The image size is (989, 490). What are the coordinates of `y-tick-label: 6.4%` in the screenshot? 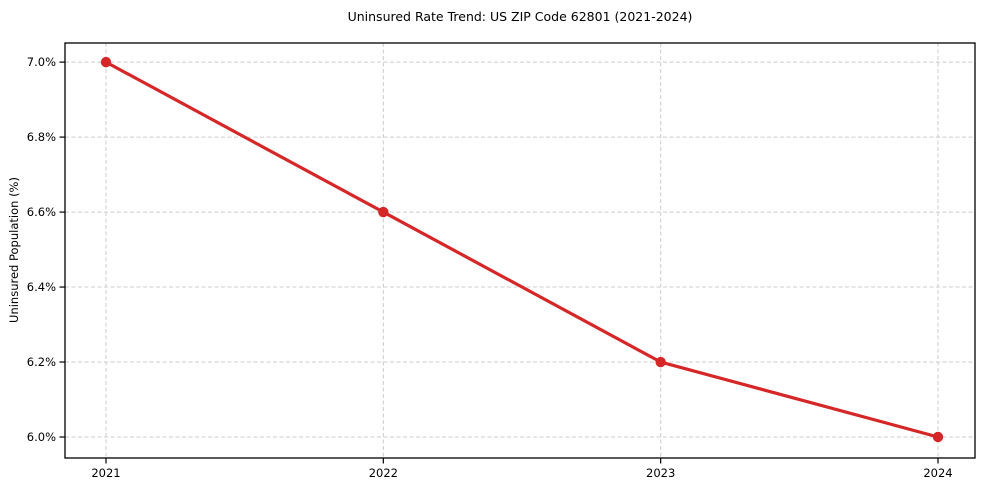 It's located at (41, 287).